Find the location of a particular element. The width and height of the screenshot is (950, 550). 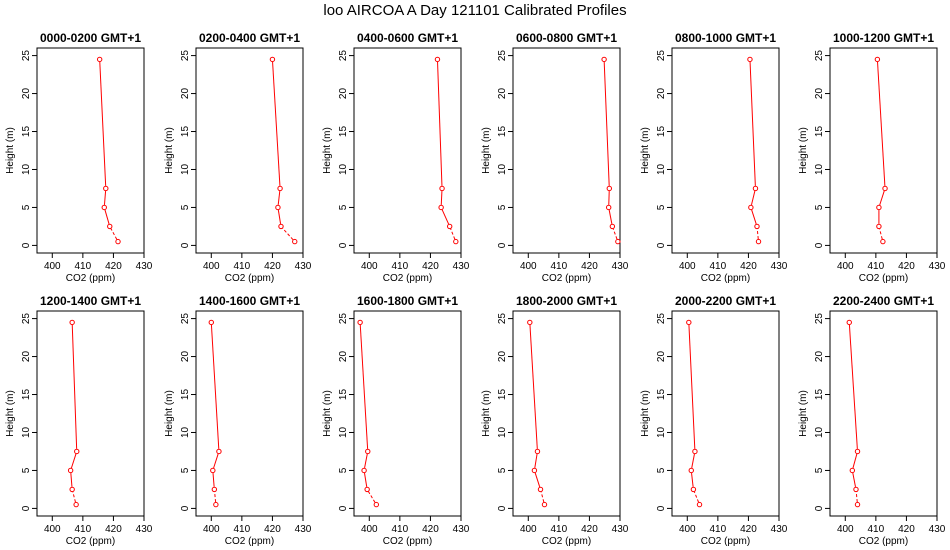

panel-title: 0400-0600 GMT+1 is located at coordinates (407, 38).